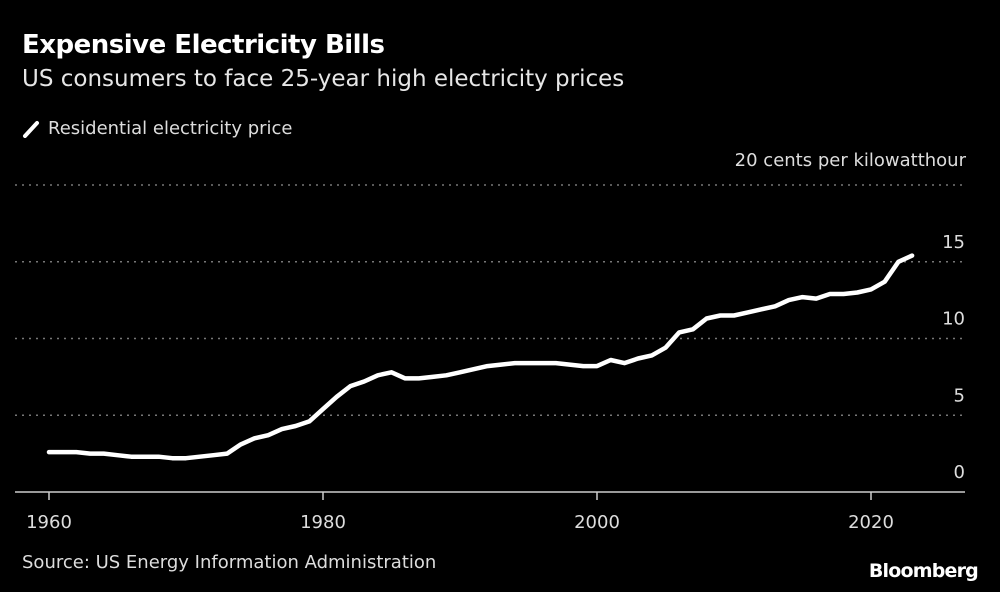 Image resolution: width=1000 pixels, height=592 pixels. I want to click on y-tick-label: 5, so click(959, 395).